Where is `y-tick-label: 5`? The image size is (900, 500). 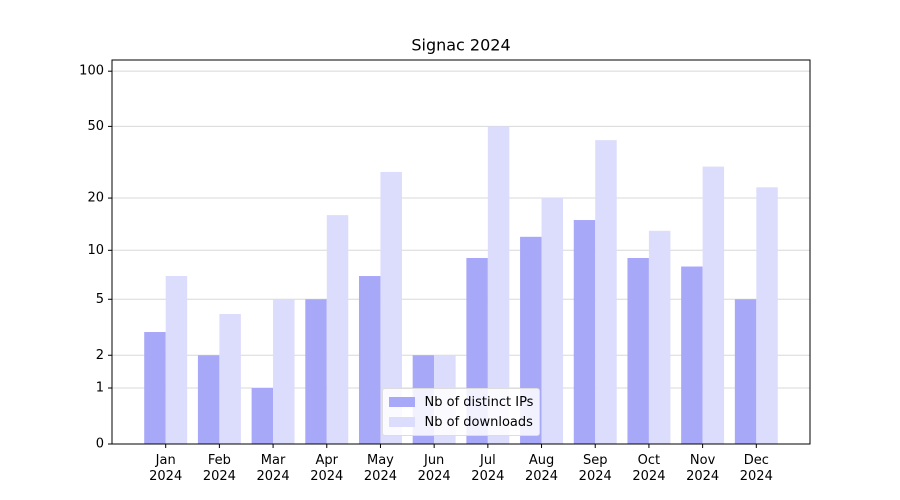
y-tick-label: 5 is located at coordinates (100, 299).